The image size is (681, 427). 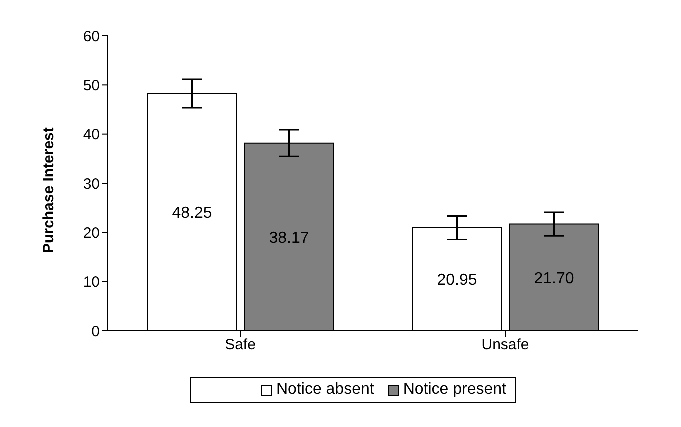 What do you see at coordinates (91, 283) in the screenshot?
I see `y-tick-label: 10` at bounding box center [91, 283].